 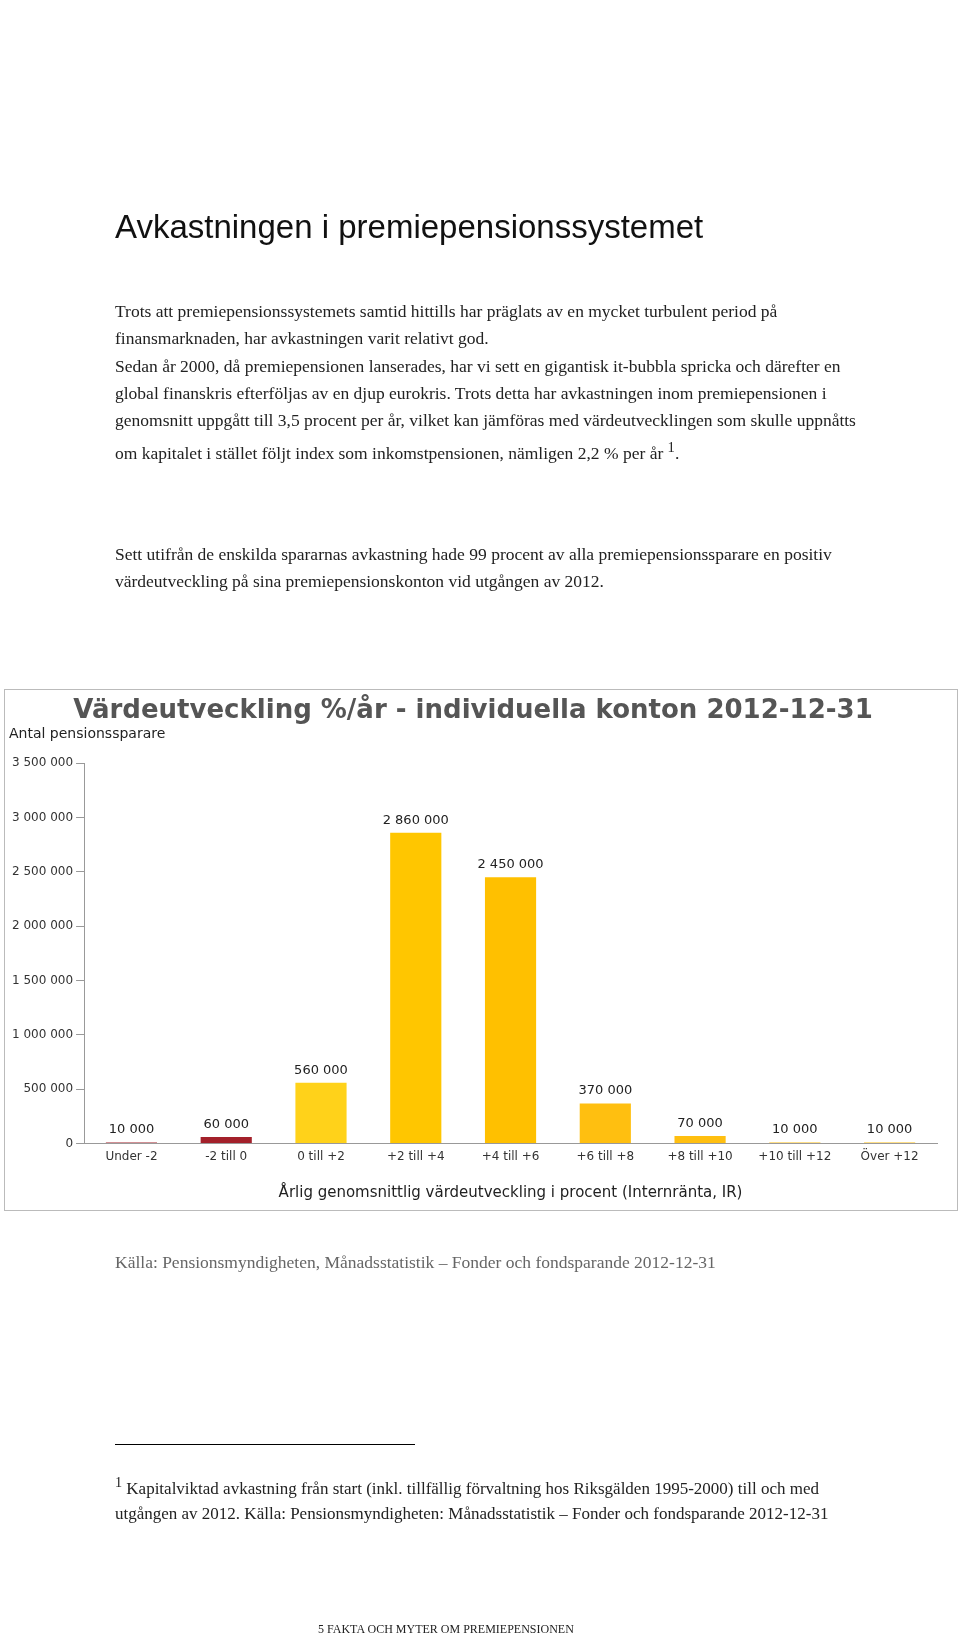 What do you see at coordinates (42, 1034) in the screenshot?
I see `y-tick-label: 1 000 000` at bounding box center [42, 1034].